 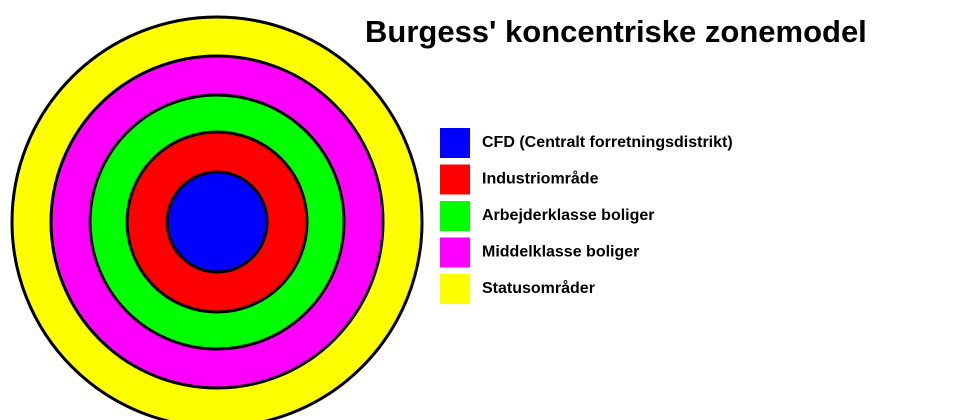 I want to click on legend-label: Middelklasse boliger, so click(x=560, y=252).